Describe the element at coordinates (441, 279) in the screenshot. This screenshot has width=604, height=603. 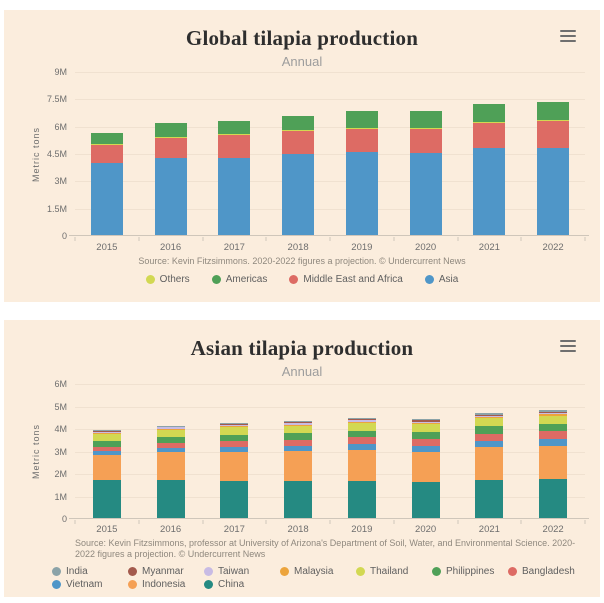
I see `legend-item-asia: Asia` at that location.